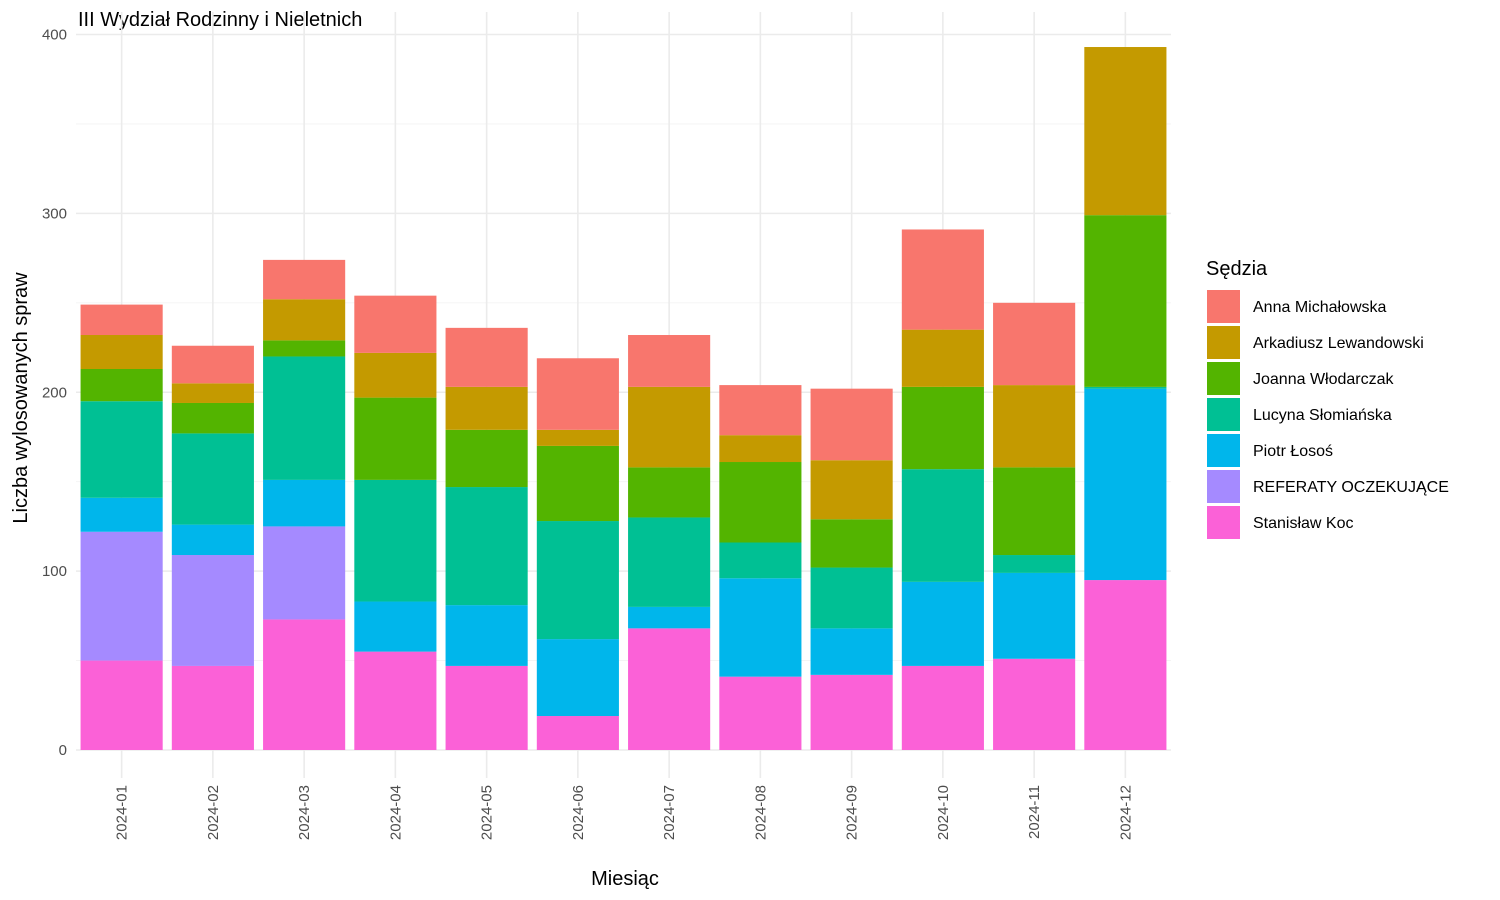  I want to click on x-tick-label: 2024-07, so click(669, 812).